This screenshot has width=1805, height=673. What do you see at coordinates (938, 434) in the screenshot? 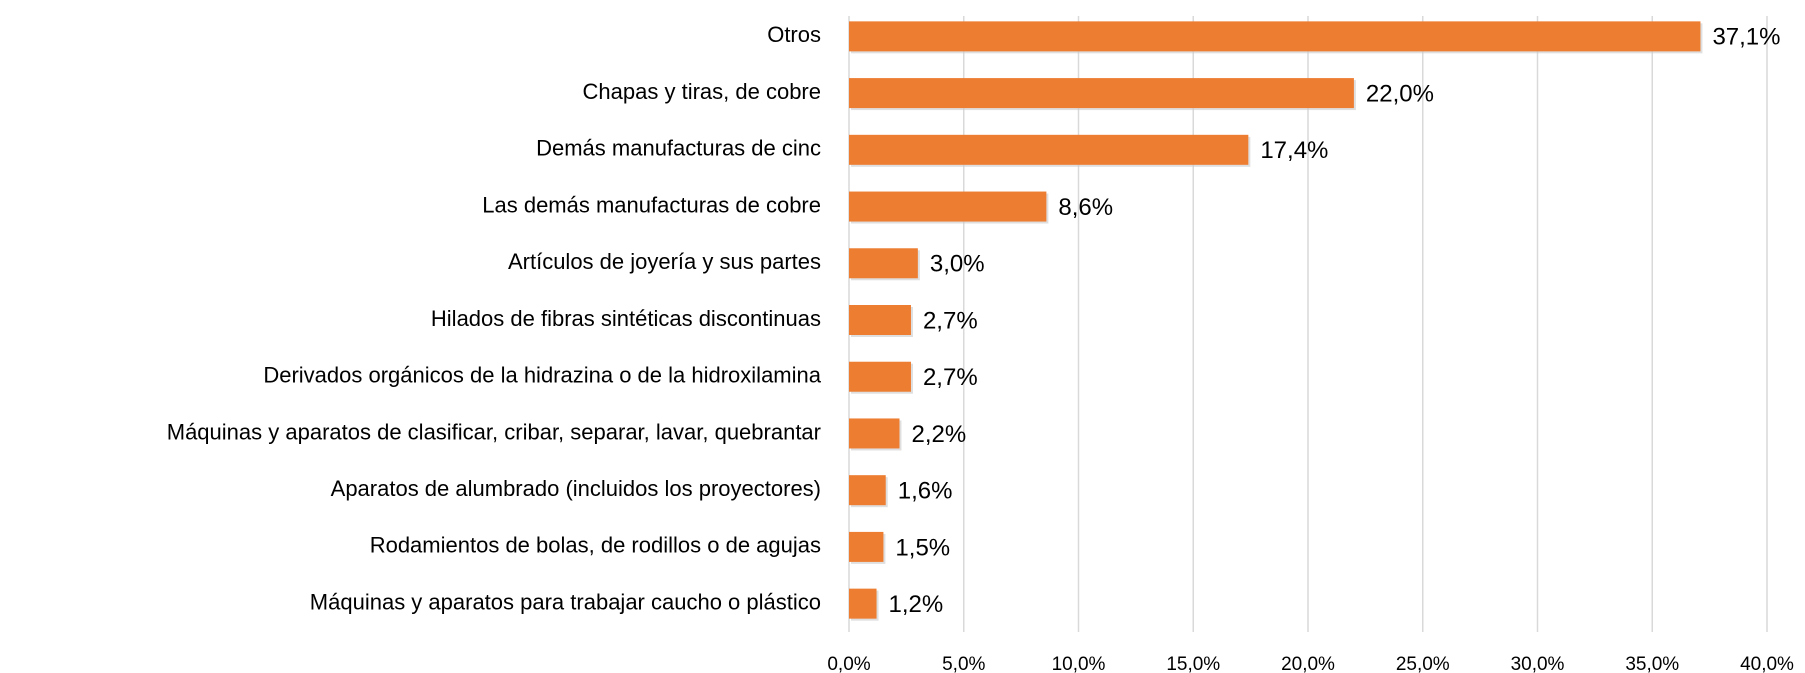
I see `data-label: 2,2%` at bounding box center [938, 434].